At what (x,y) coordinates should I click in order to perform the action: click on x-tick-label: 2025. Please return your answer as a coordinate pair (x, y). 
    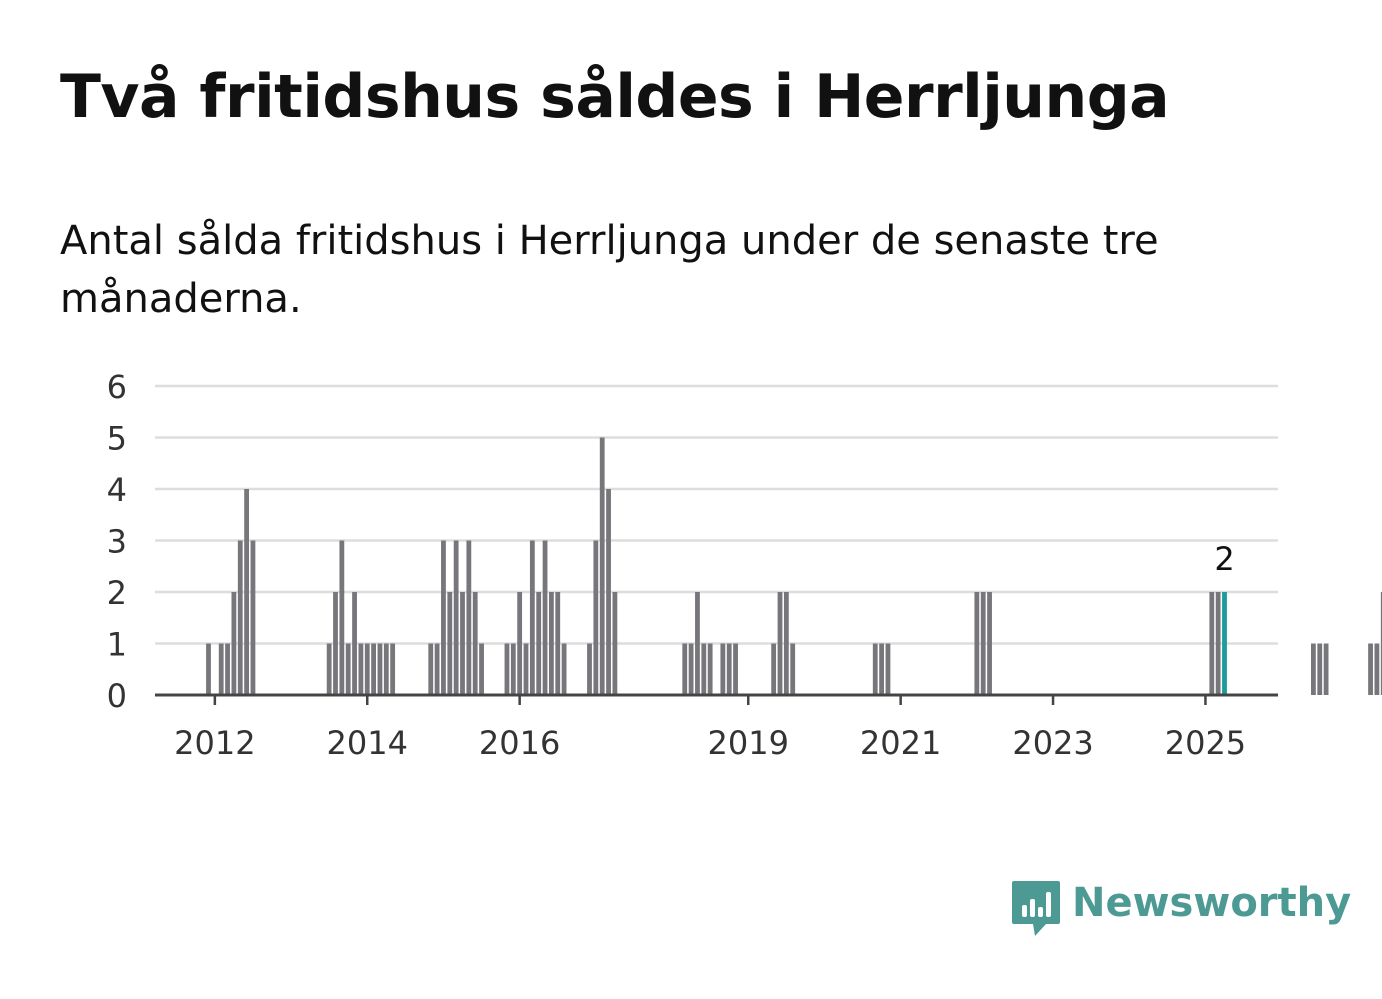
    Looking at the image, I should click on (1205, 743).